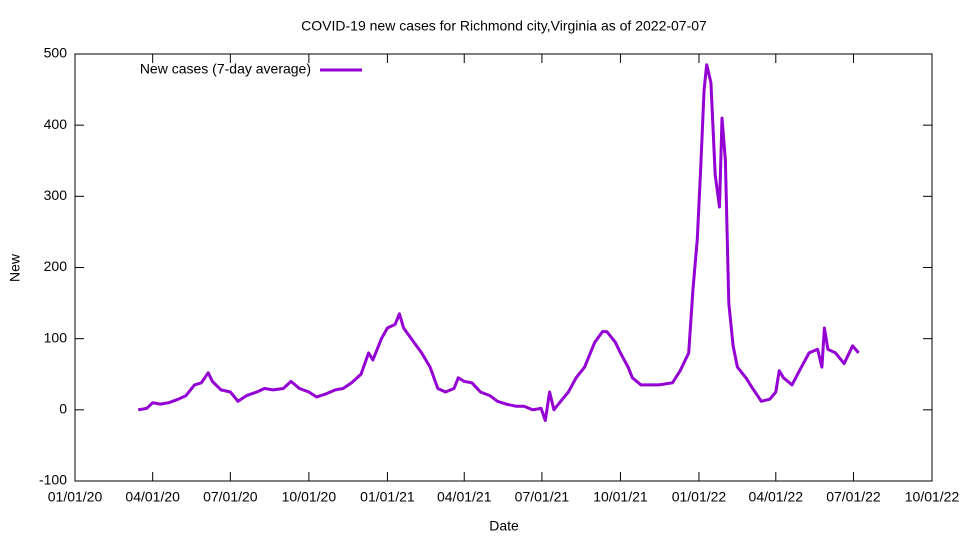 The image size is (960, 540). I want to click on y-tick-label: 100, so click(56, 337).